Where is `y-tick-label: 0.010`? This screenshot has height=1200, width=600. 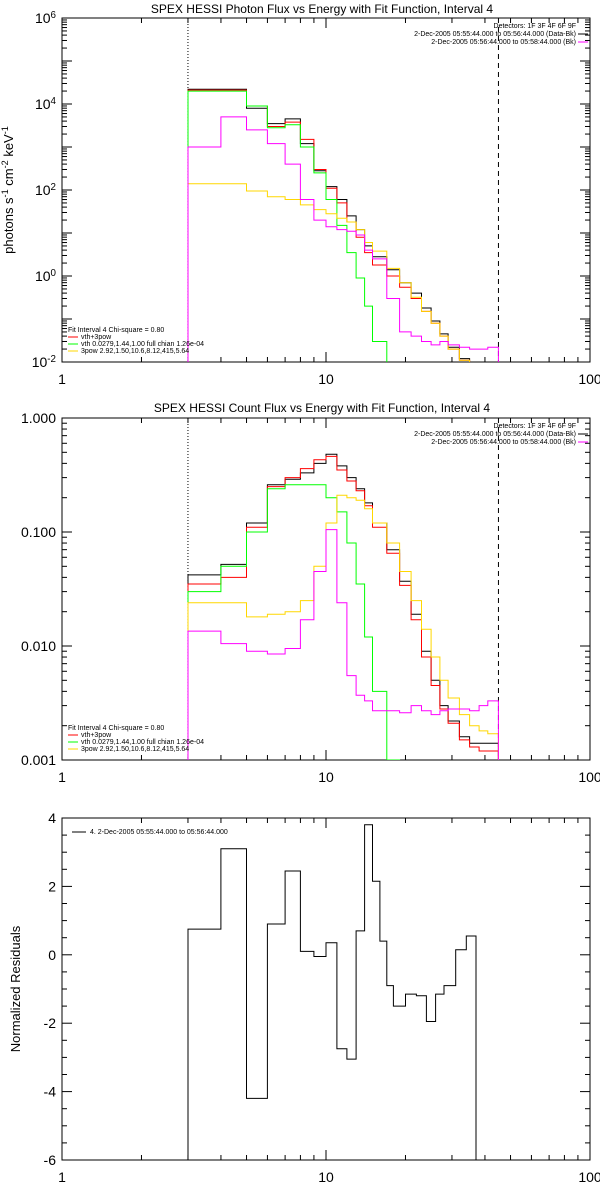 y-tick-label: 0.010 is located at coordinates (38, 646).